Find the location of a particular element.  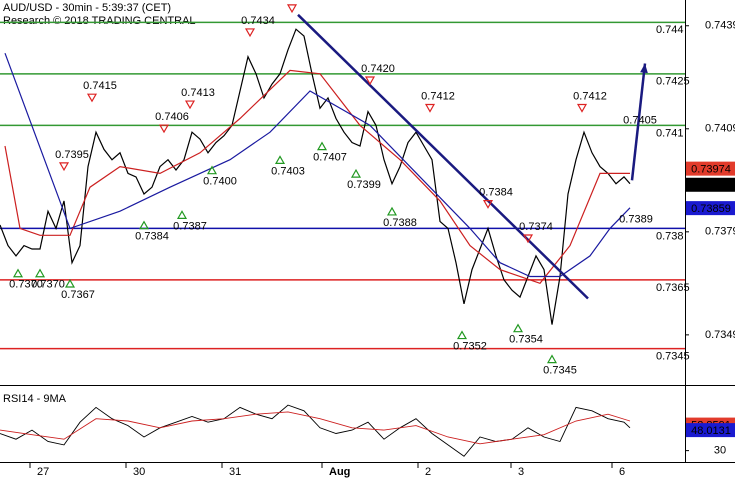

annotation-label: 0.7400 is located at coordinates (220, 182).